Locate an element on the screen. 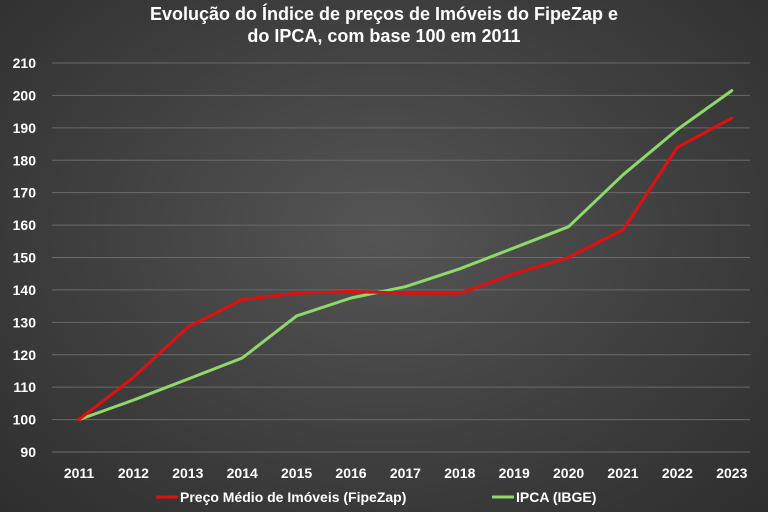  y-tick-label: 160 is located at coordinates (25, 225).